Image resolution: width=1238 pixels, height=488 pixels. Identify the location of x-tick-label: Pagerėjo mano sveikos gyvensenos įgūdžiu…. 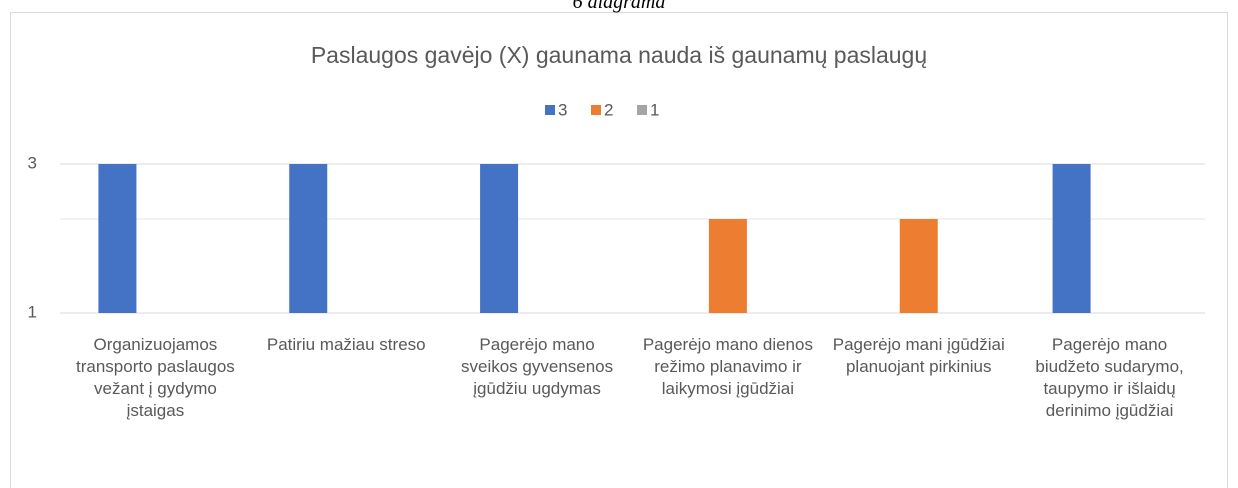
(537, 366).